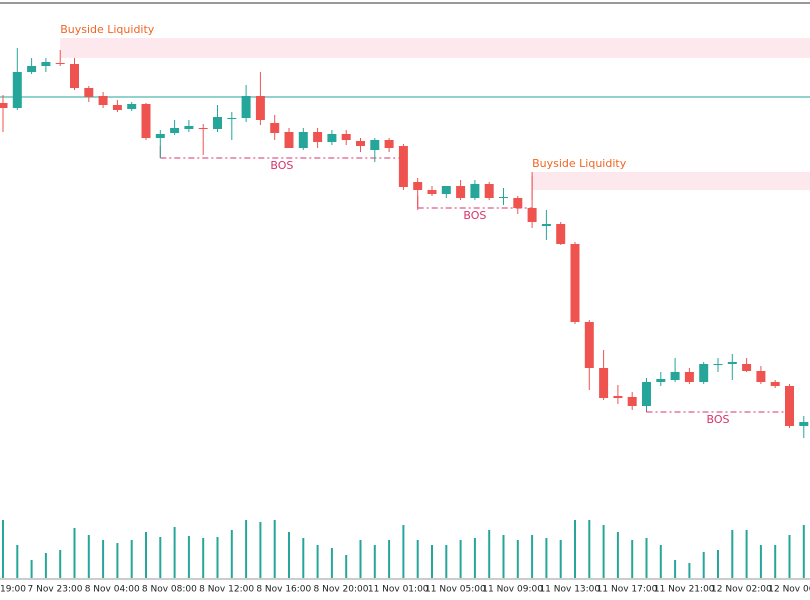 The image size is (810, 600). What do you see at coordinates (13, 590) in the screenshot?
I see `x-tick-label: 19:00` at bounding box center [13, 590].